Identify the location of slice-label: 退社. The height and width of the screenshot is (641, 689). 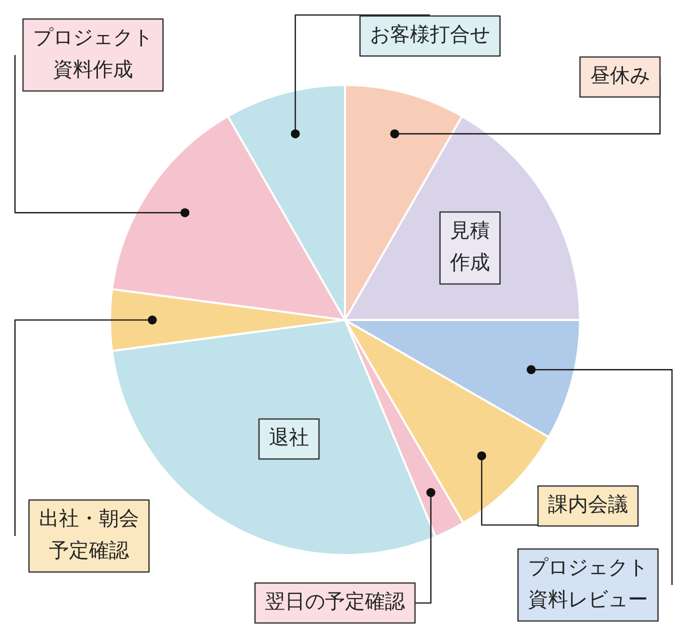
(289, 437).